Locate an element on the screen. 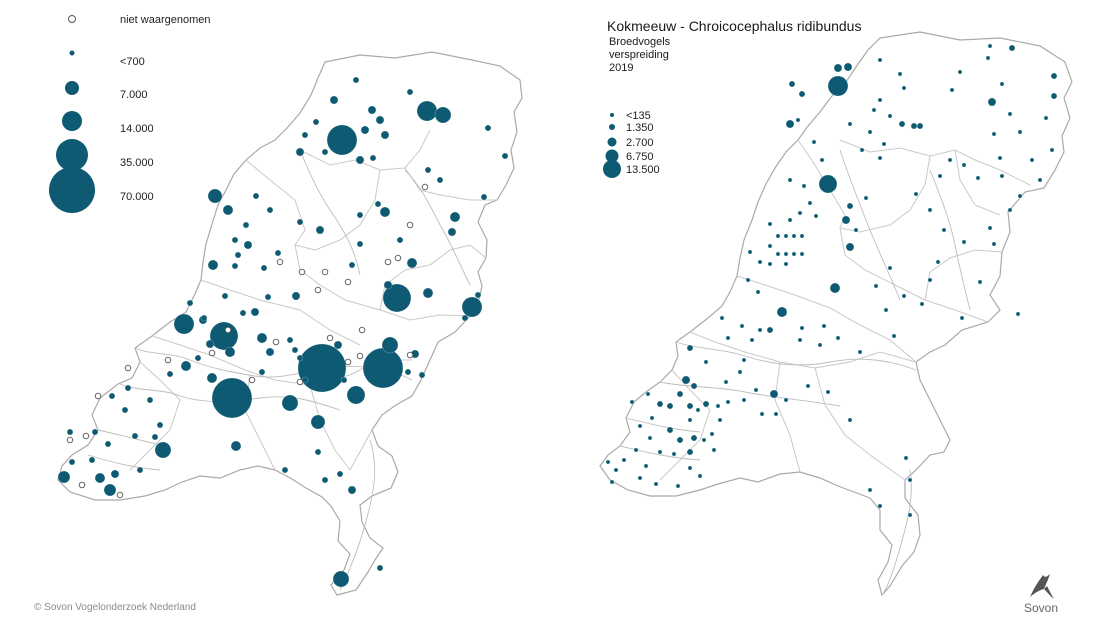 Image resolution: width=1104 pixels, height=620 pixels. sovon-logo-text: Sovon is located at coordinates (1041, 608).